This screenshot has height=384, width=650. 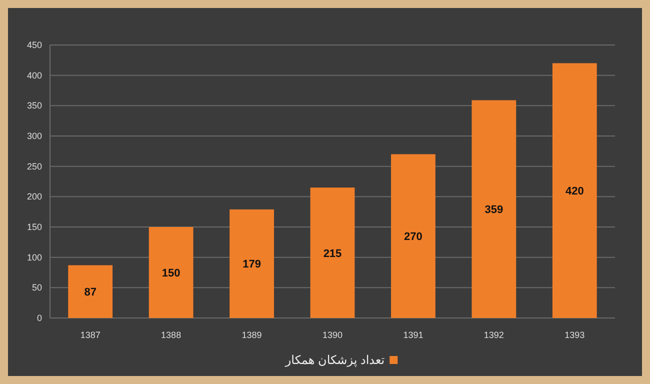 I want to click on x-tick-label: 1389, so click(x=252, y=335).